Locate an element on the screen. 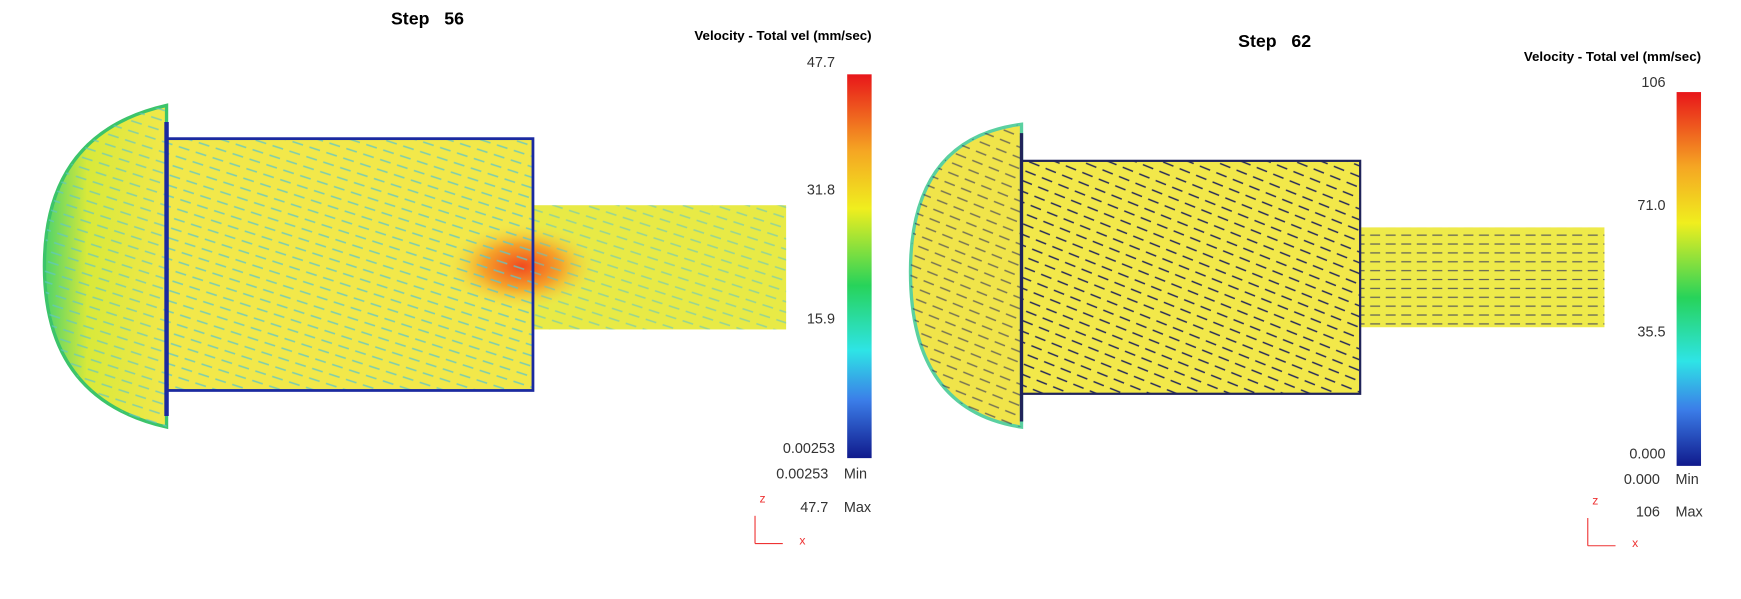 The image size is (1741, 599). scale-label: 71.0 is located at coordinates (1651, 206).